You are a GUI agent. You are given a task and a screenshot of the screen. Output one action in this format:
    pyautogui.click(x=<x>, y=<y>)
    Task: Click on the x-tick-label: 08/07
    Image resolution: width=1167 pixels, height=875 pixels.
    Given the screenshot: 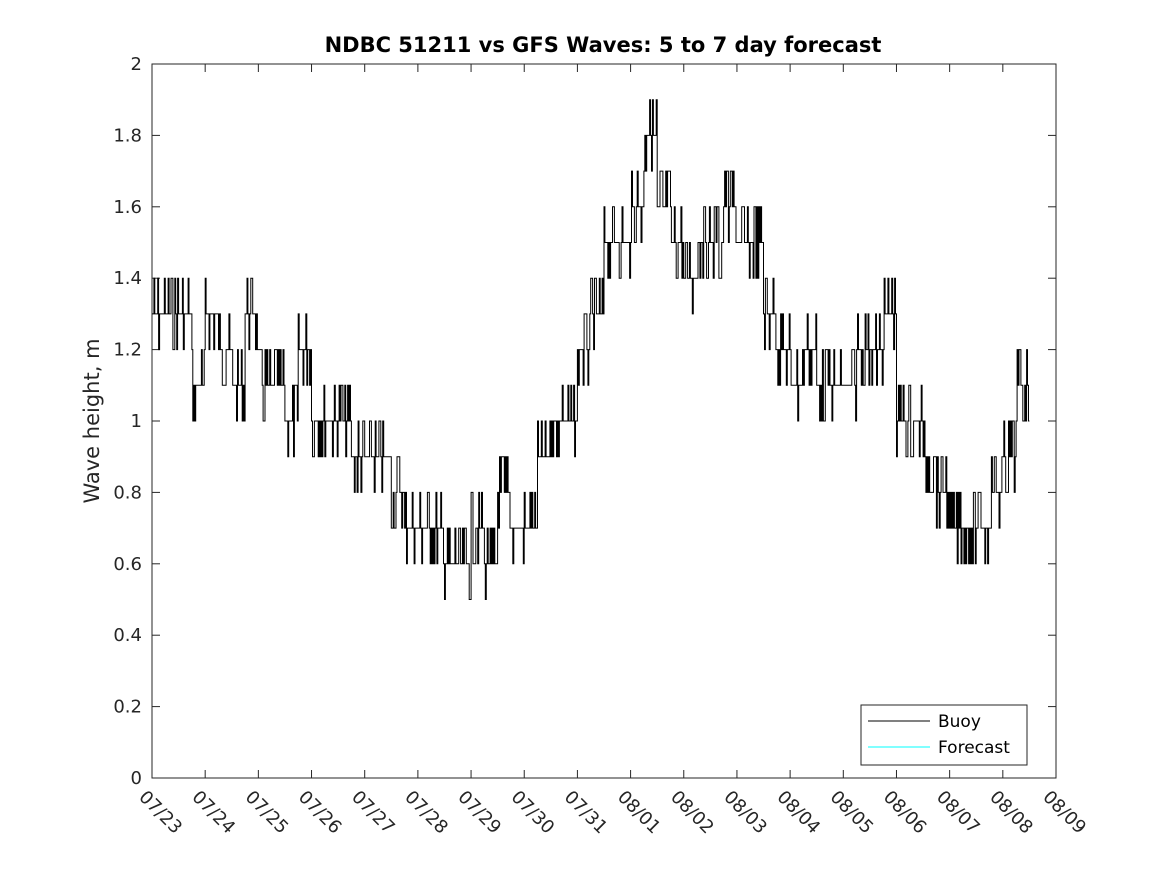 What is the action you would take?
    pyautogui.click(x=958, y=813)
    